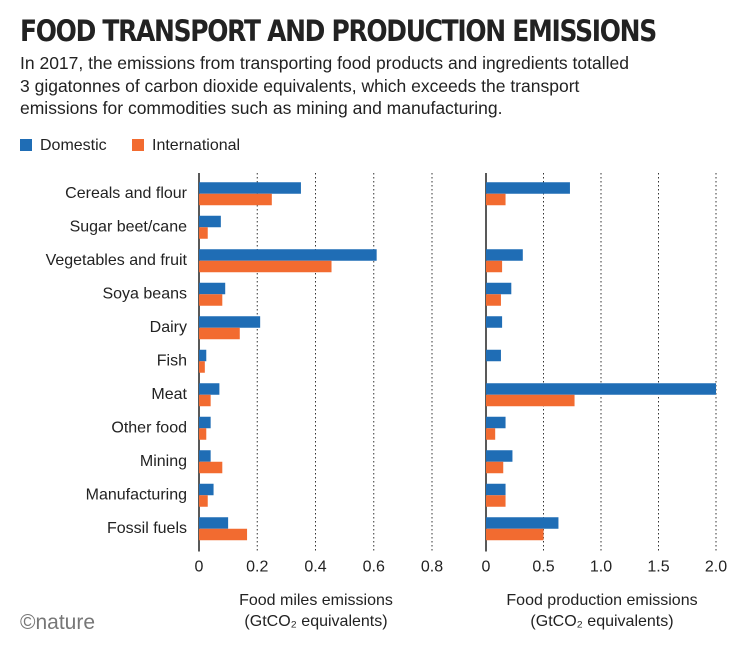  What do you see at coordinates (149, 427) in the screenshot?
I see `category-label: Other food` at bounding box center [149, 427].